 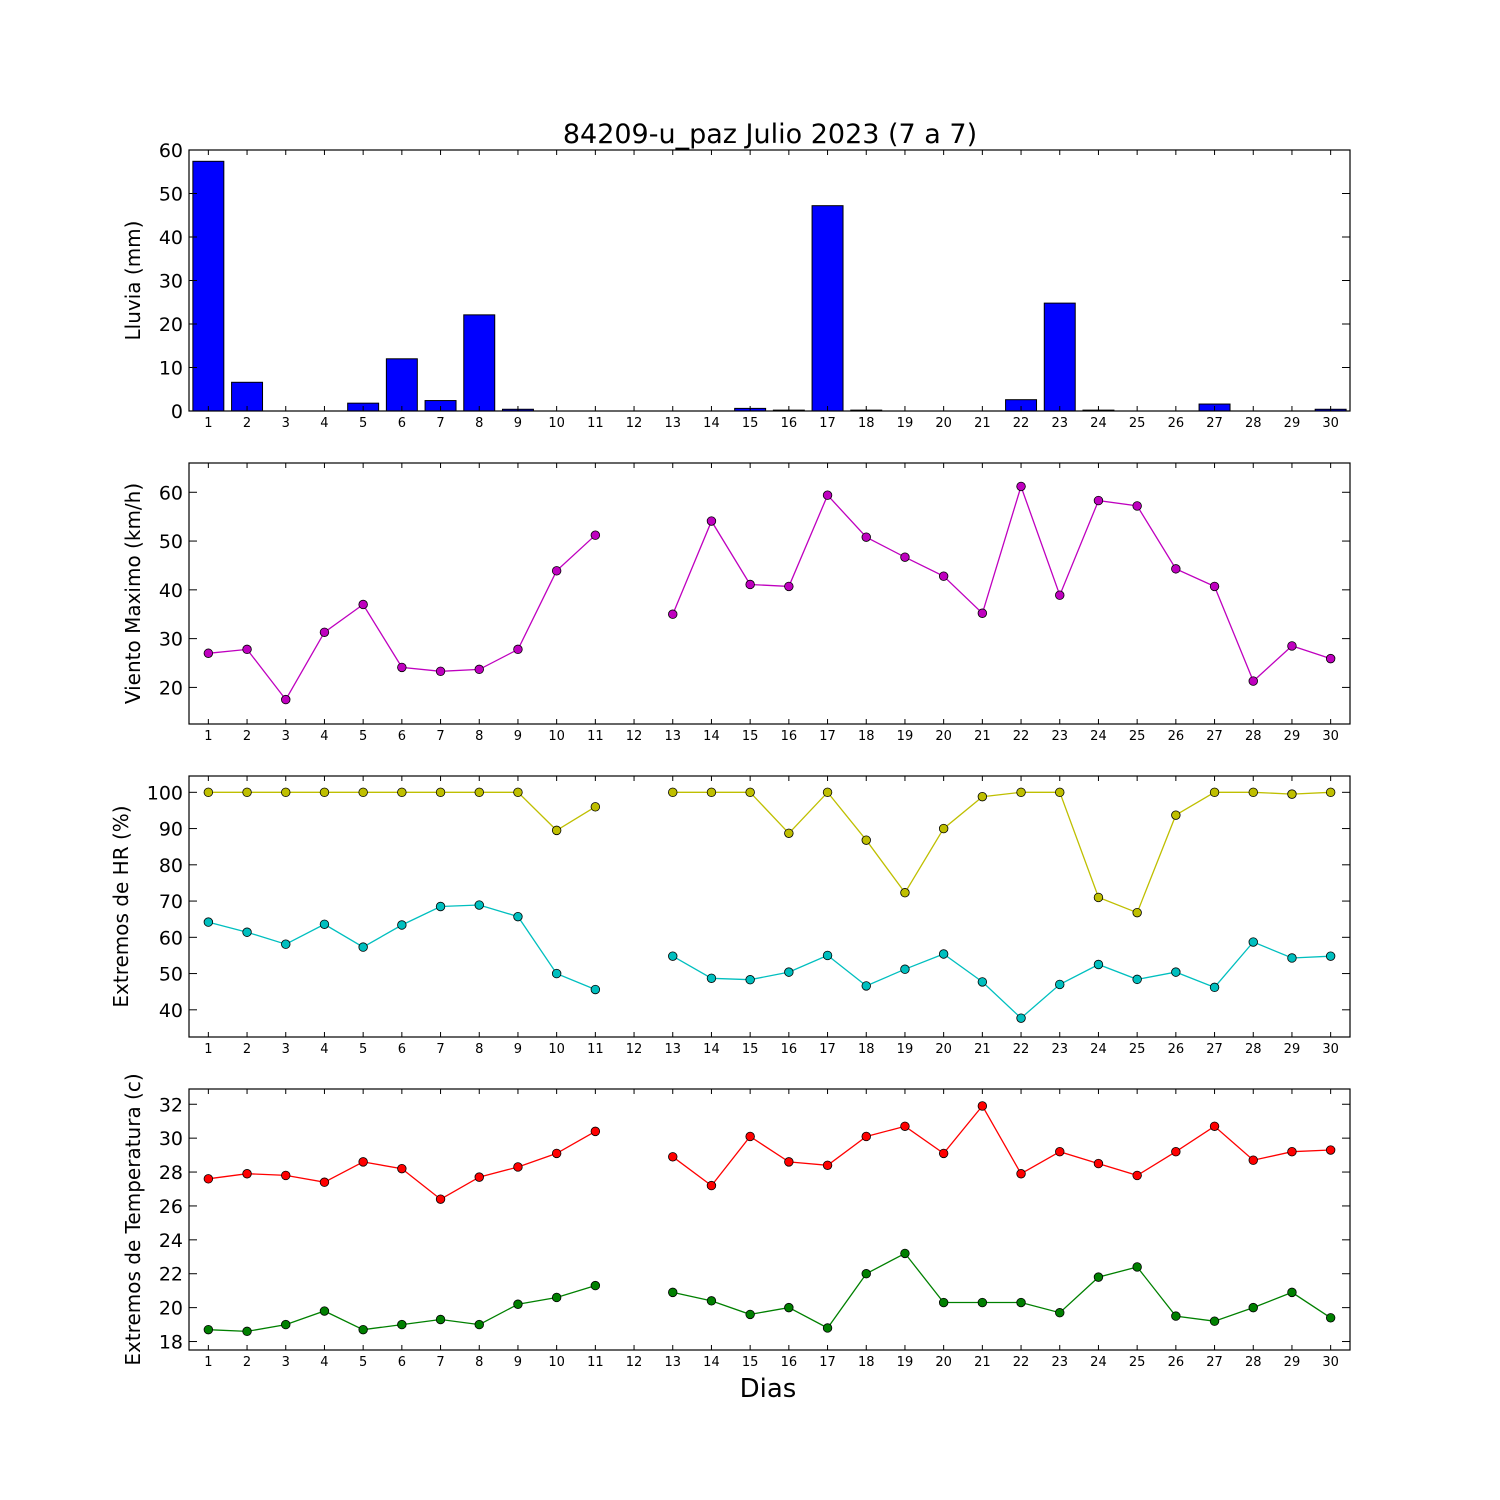 I want to click on x-tick-label: 15, so click(x=750, y=423).